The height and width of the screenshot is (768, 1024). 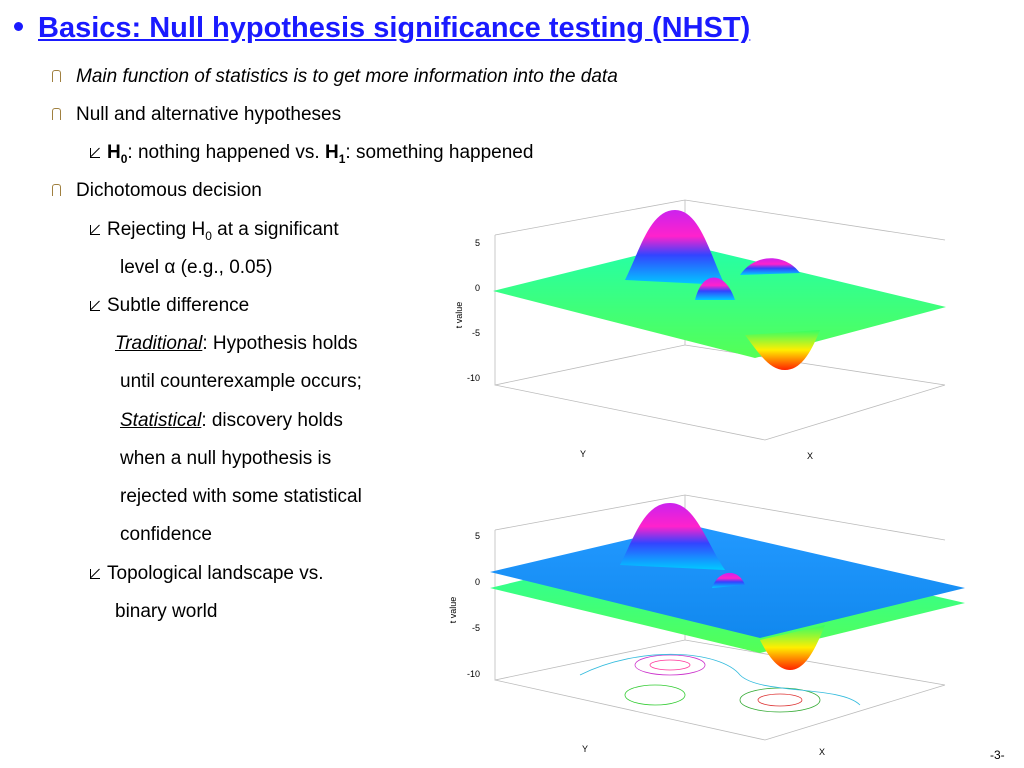 What do you see at coordinates (719, 301) in the screenshot?
I see `surface` at bounding box center [719, 301].